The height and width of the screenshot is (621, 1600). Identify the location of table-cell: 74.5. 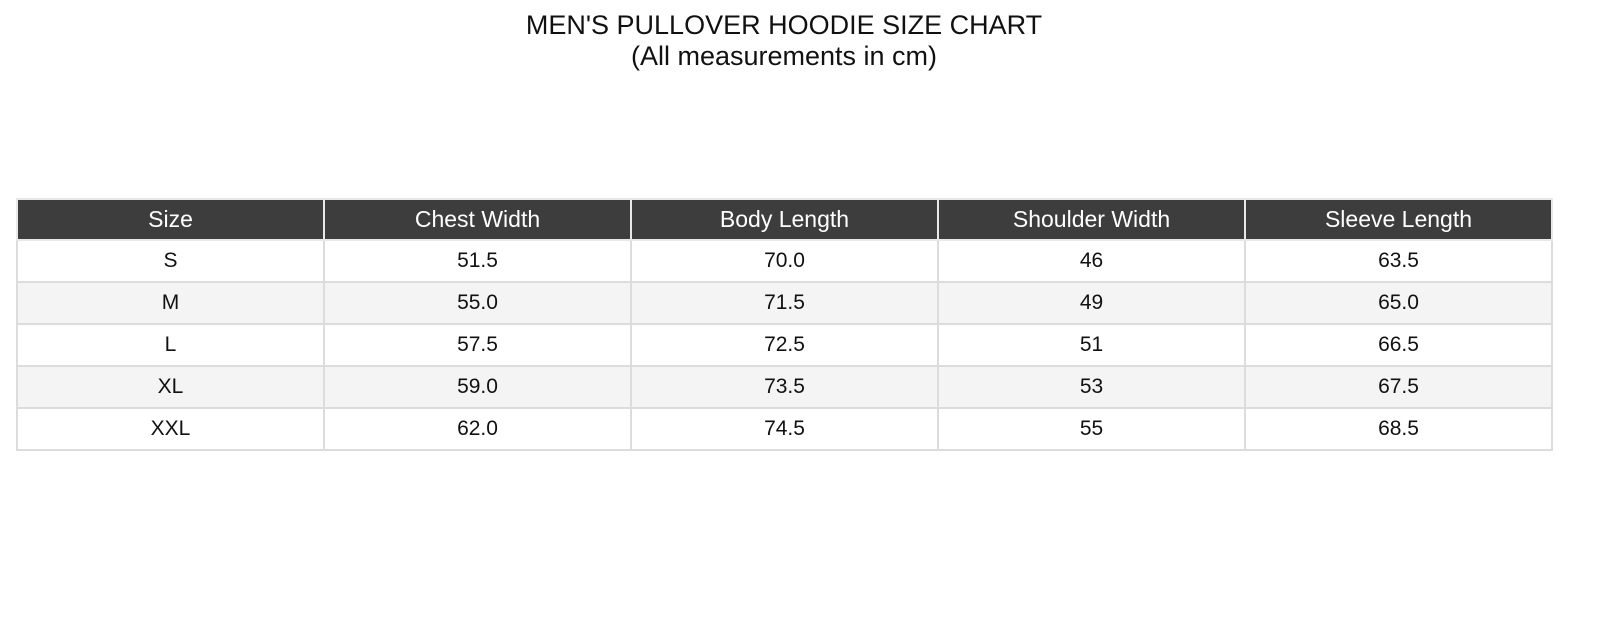
(784, 429).